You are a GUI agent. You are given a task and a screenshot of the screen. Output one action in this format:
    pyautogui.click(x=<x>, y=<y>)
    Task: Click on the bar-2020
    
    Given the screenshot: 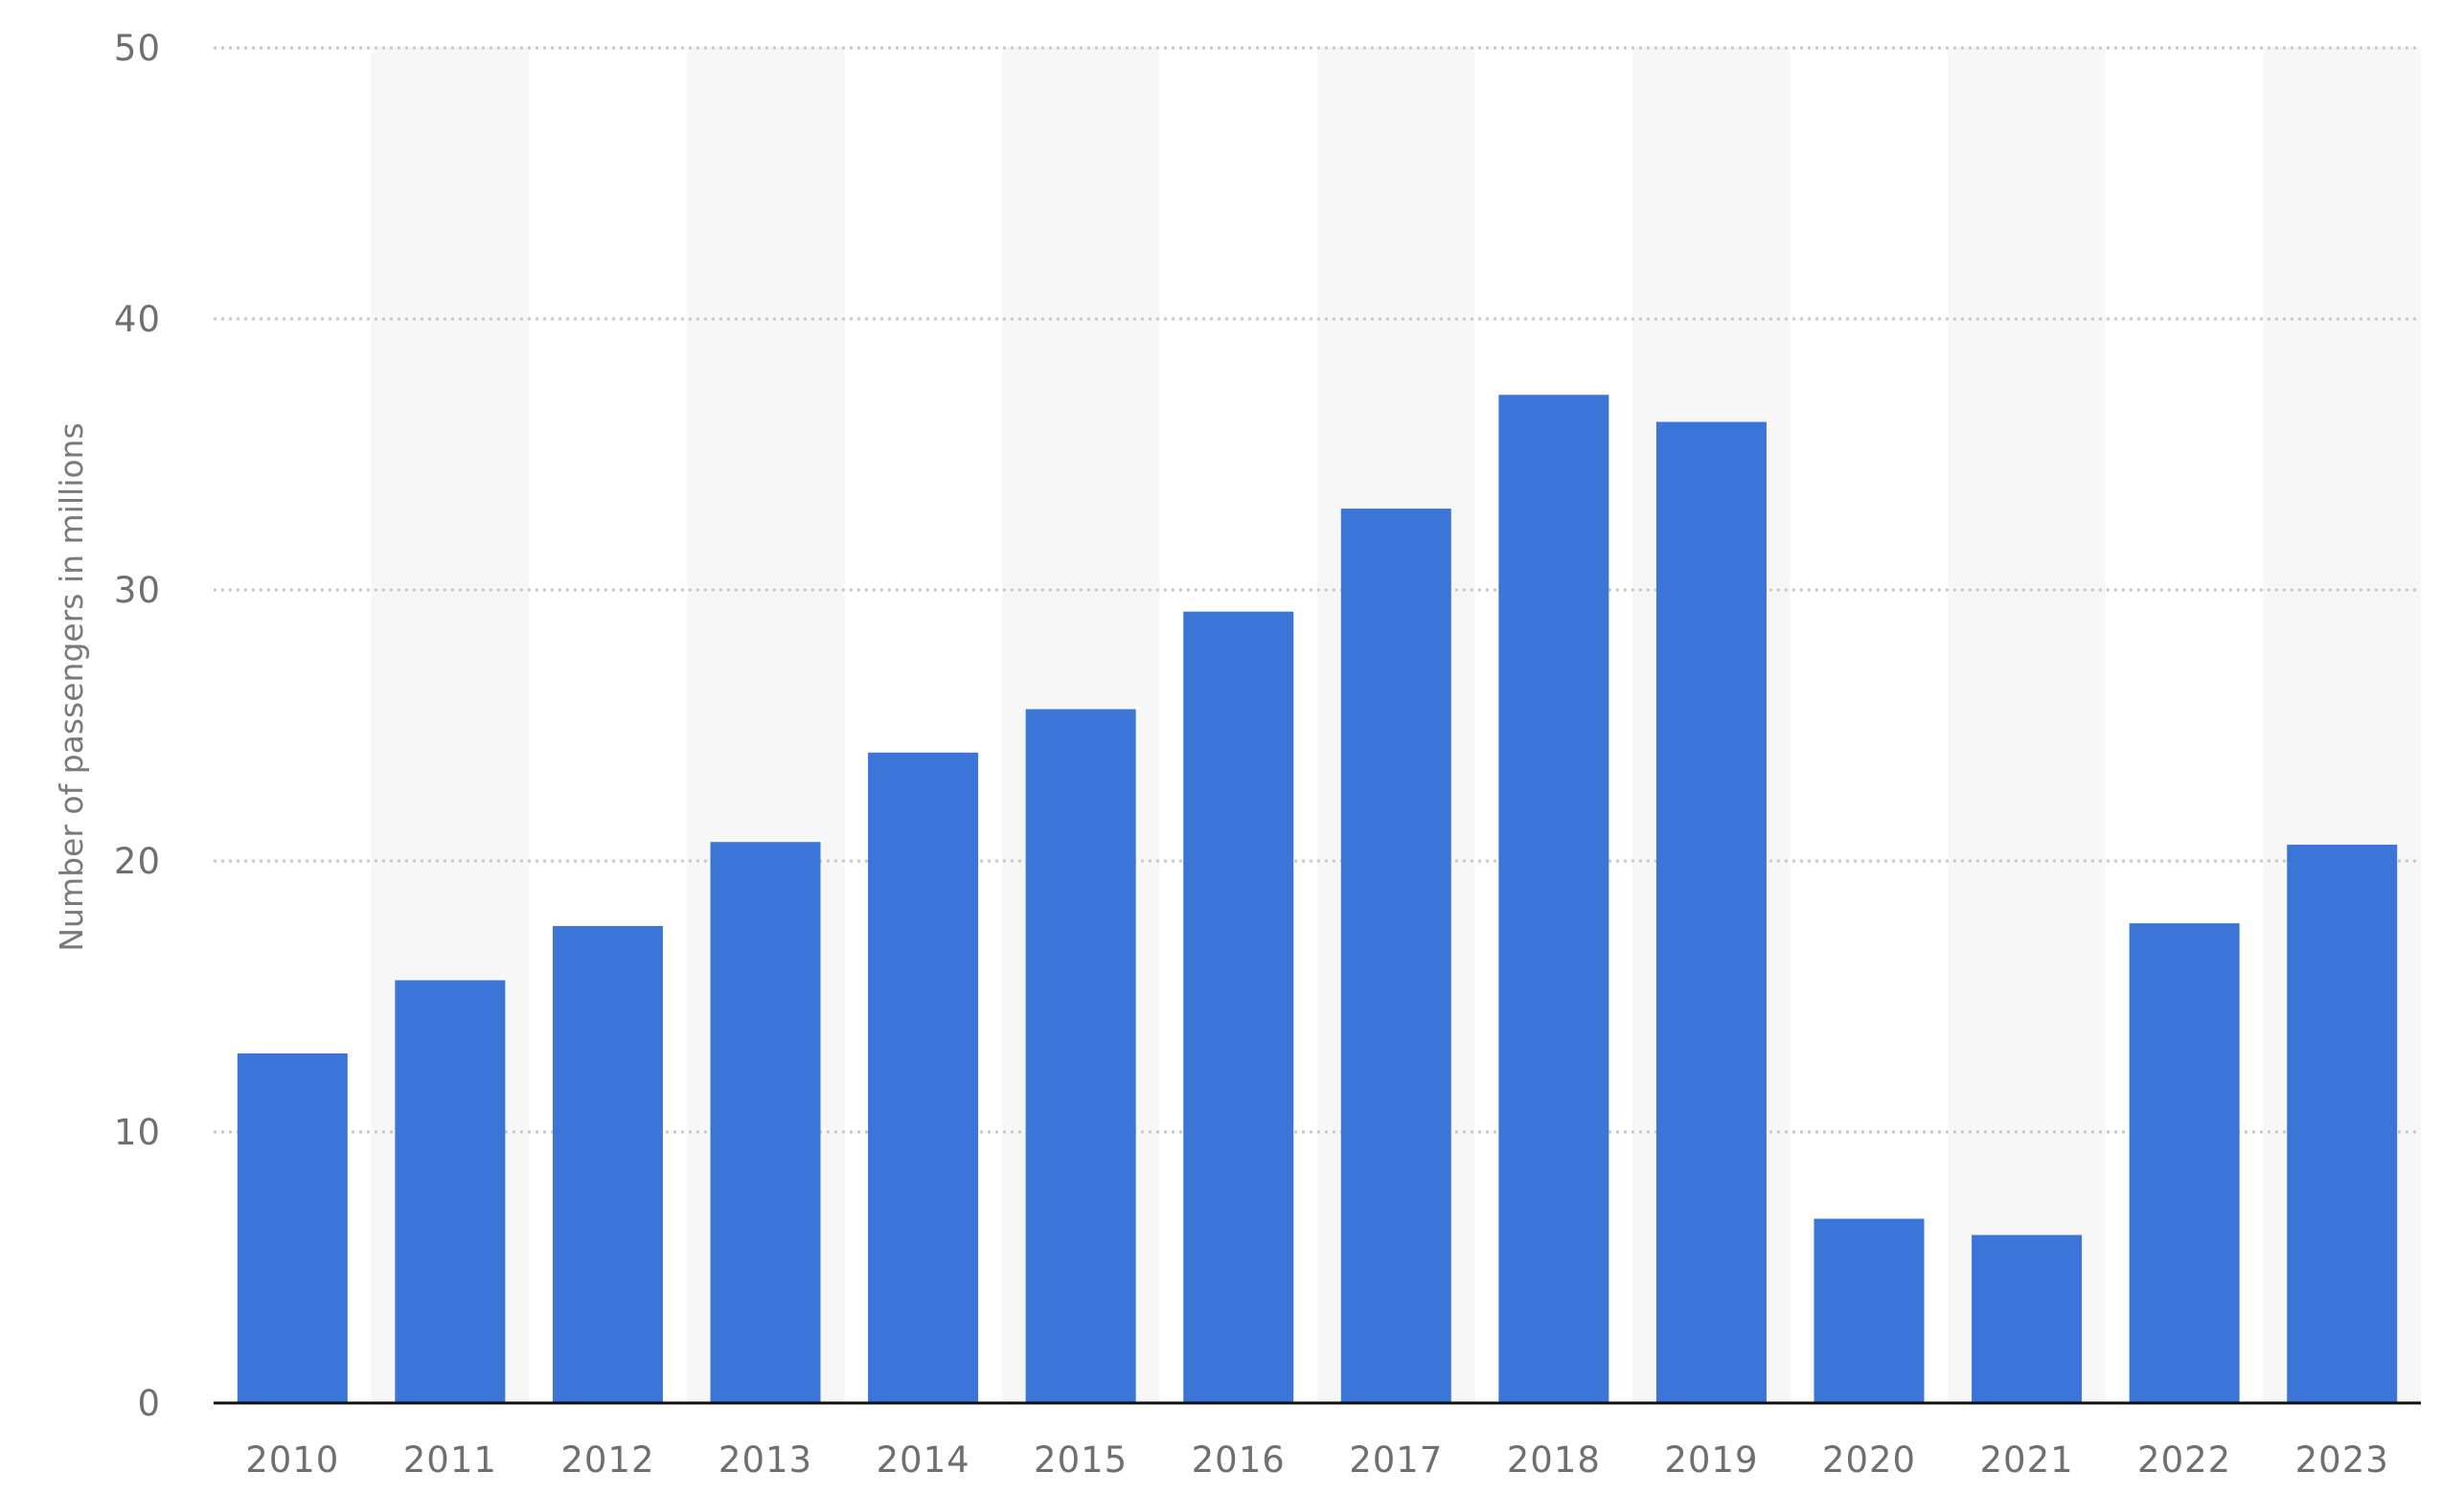 What is the action you would take?
    pyautogui.click(x=1869, y=1311)
    